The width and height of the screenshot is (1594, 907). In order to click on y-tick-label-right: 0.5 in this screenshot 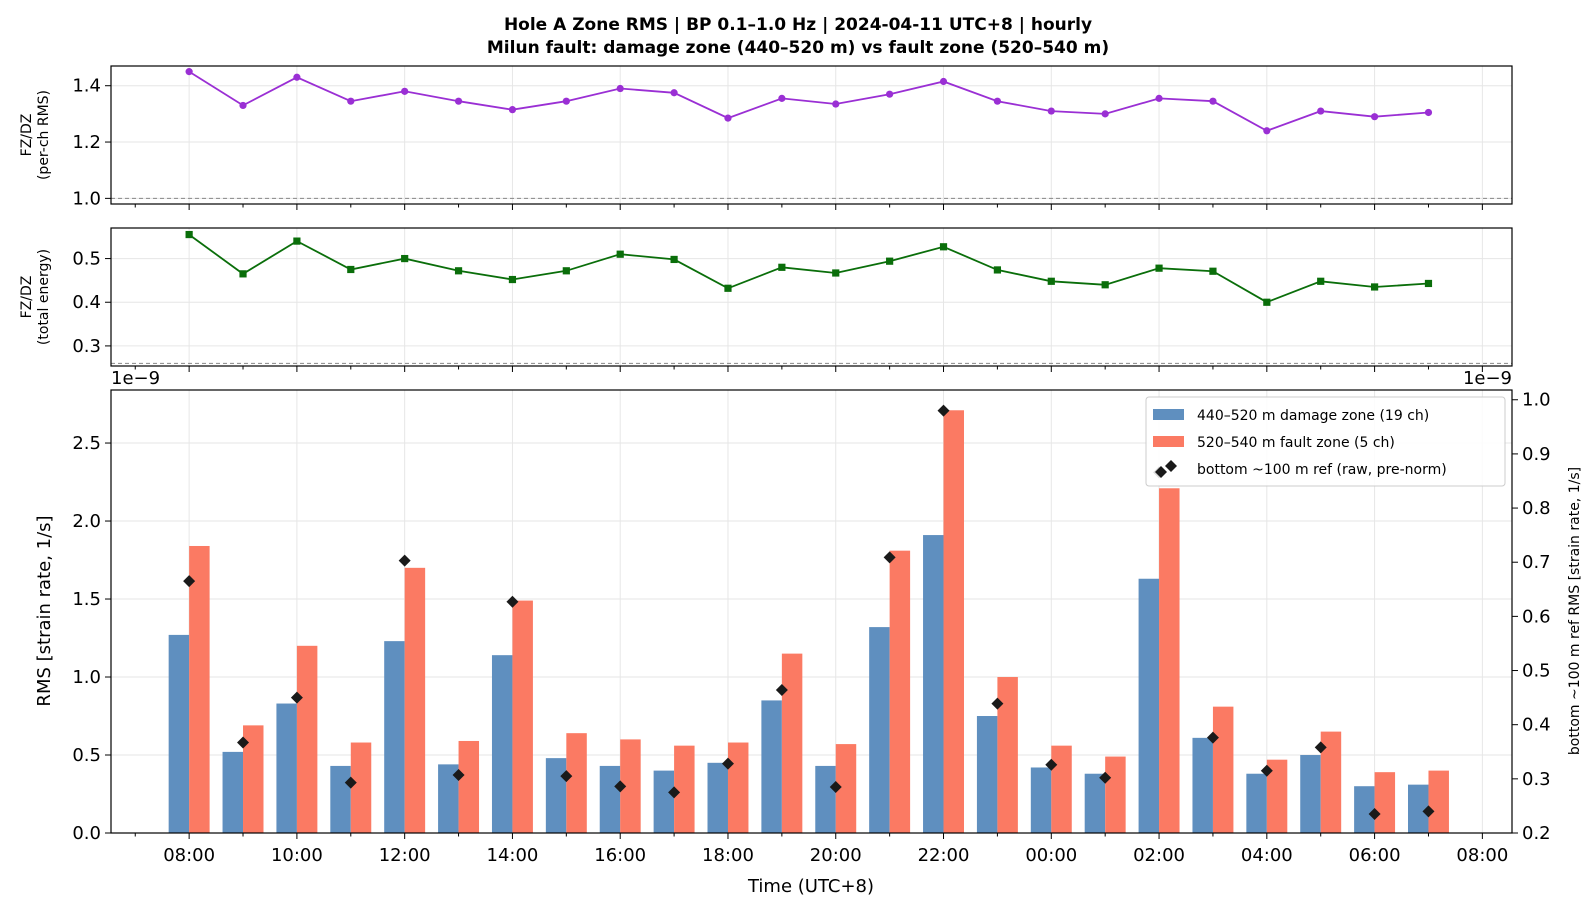, I will do `click(1536, 671)`.